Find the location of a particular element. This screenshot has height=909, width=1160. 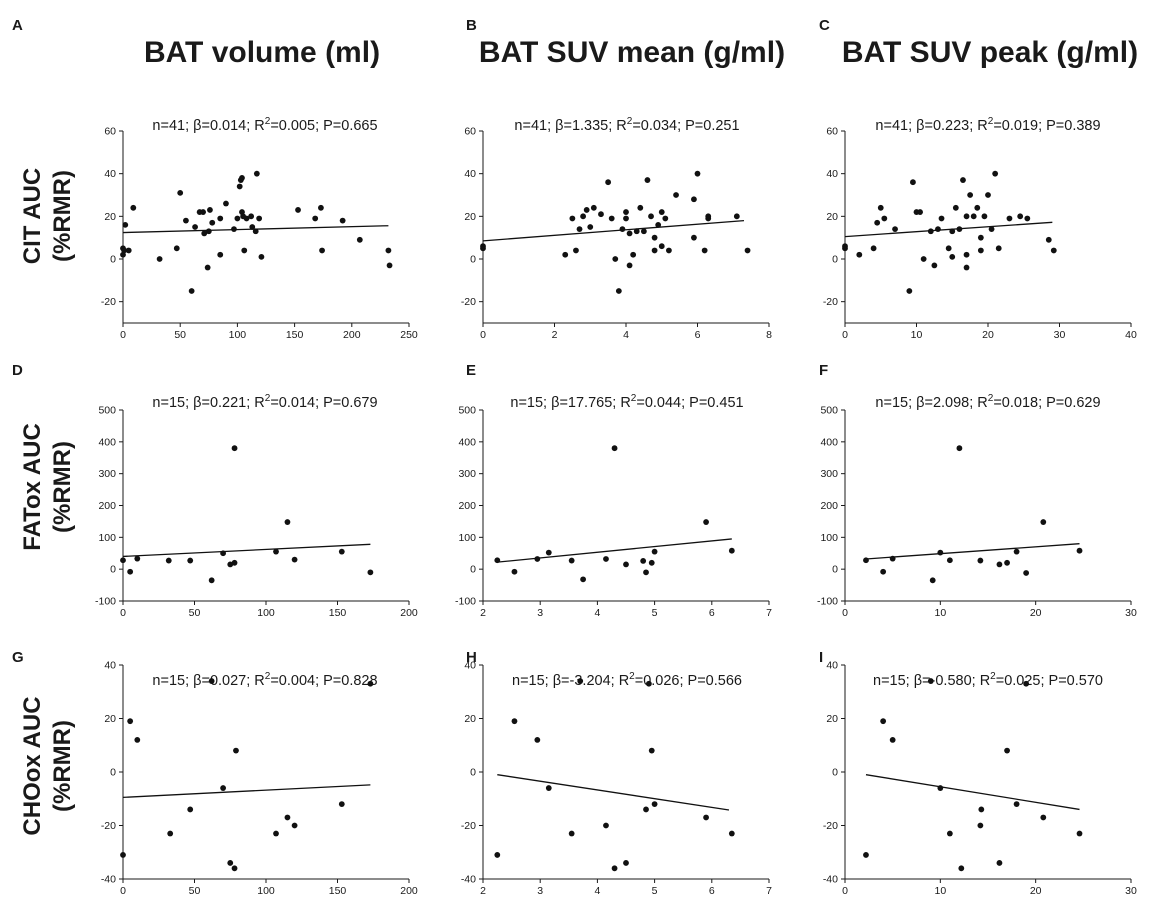

y-tick-label-e: 200 is located at coordinates (467, 506).